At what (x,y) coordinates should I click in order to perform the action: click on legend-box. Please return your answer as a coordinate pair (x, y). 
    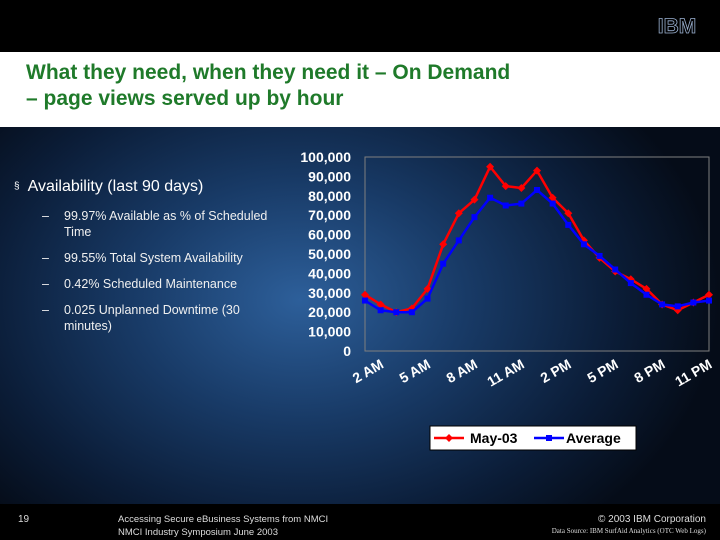
    Looking at the image, I should click on (533, 438).